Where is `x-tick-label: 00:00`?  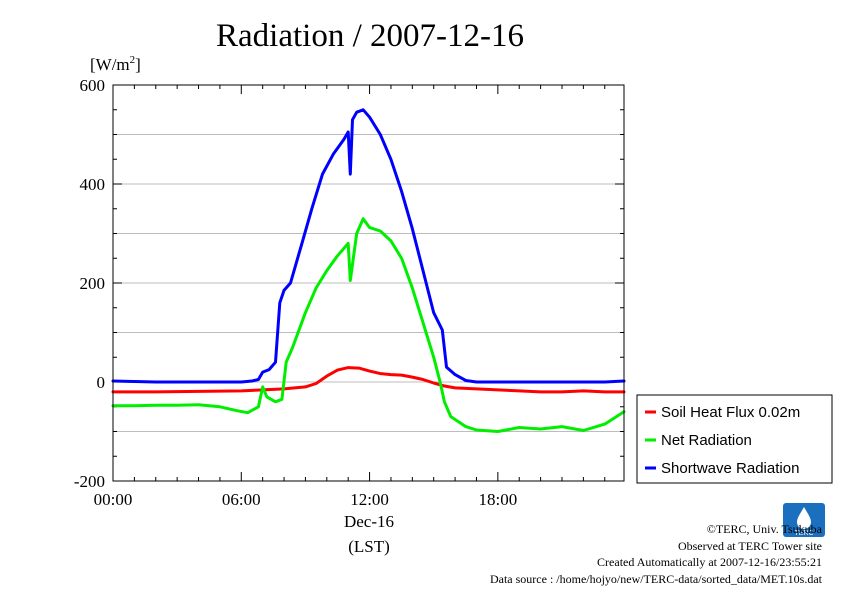
x-tick-label: 00:00 is located at coordinates (113, 499).